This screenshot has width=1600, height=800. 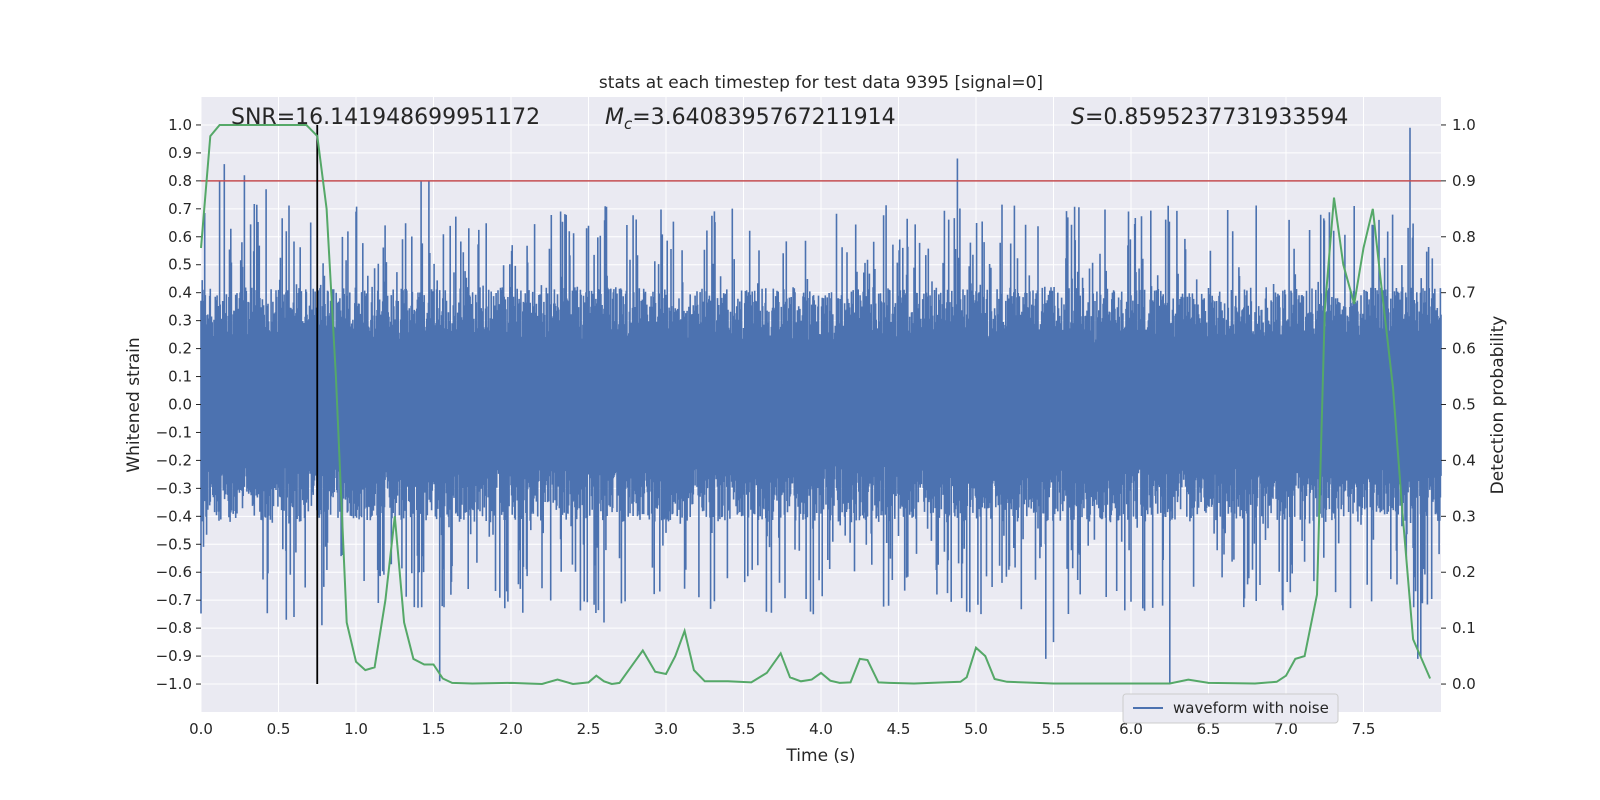 I want to click on y-tick-label: −0.2, so click(x=174, y=460).